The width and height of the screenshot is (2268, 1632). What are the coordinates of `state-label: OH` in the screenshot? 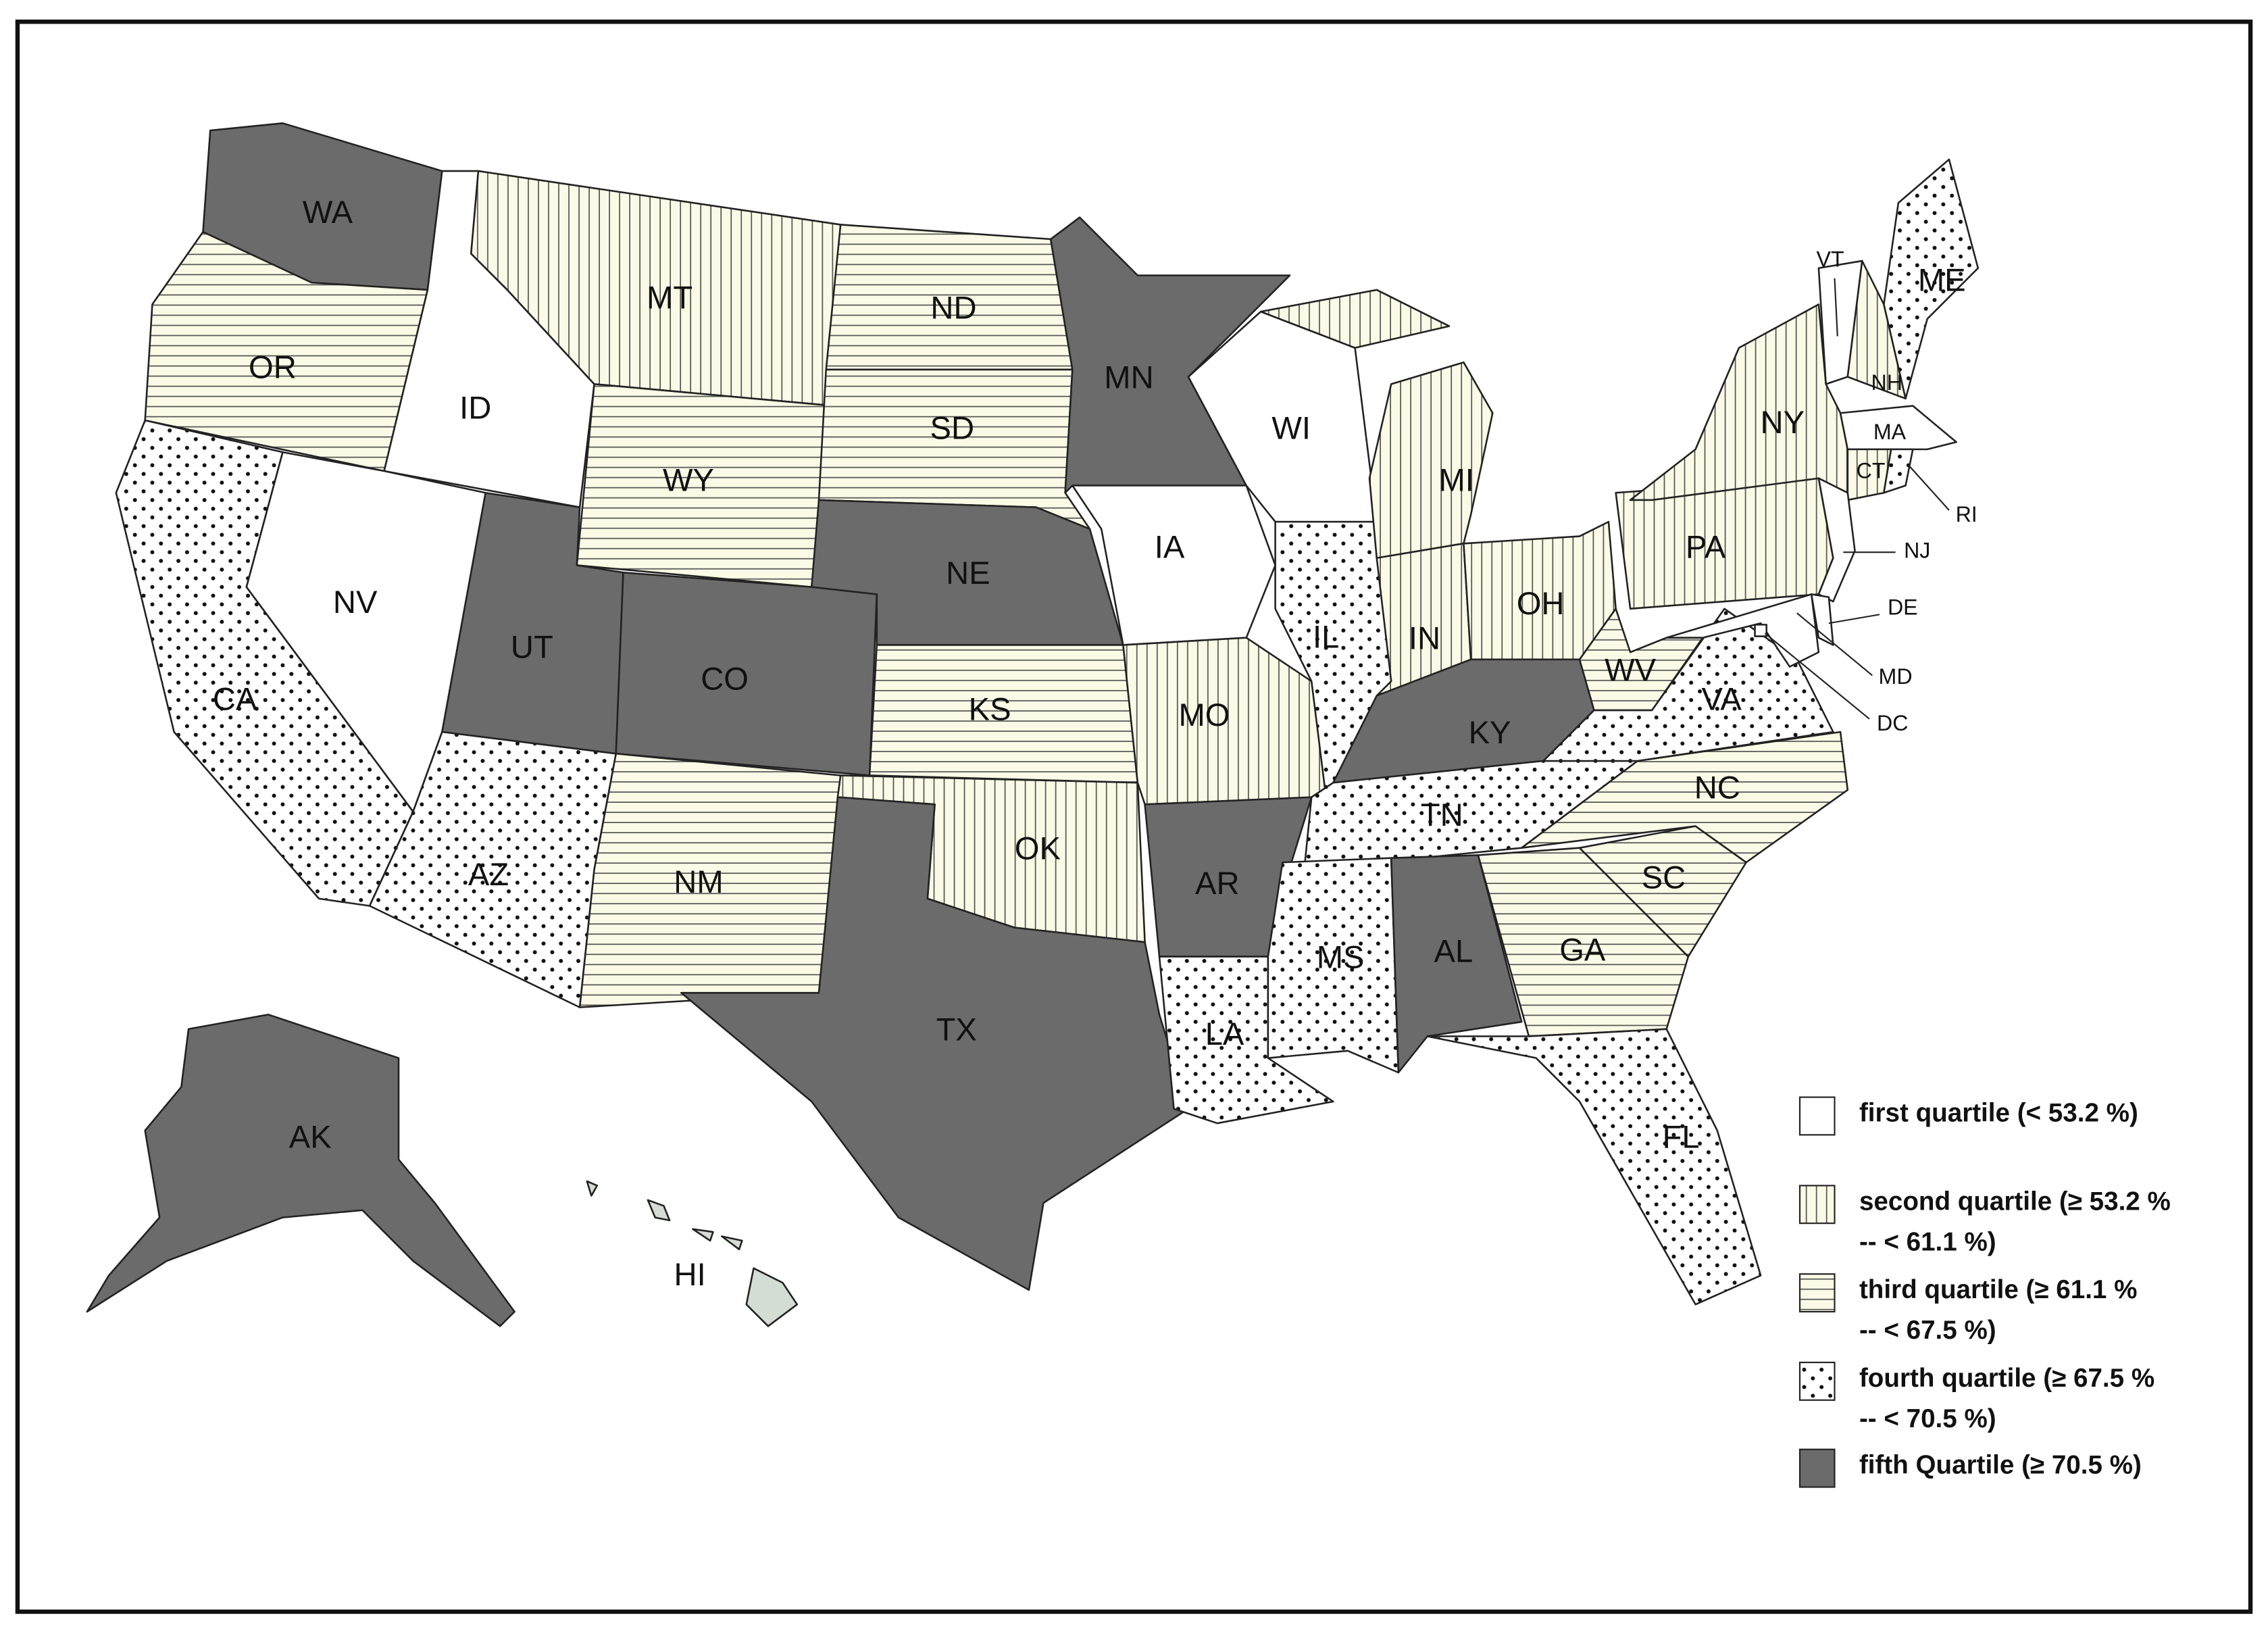 It's located at (1541, 603).